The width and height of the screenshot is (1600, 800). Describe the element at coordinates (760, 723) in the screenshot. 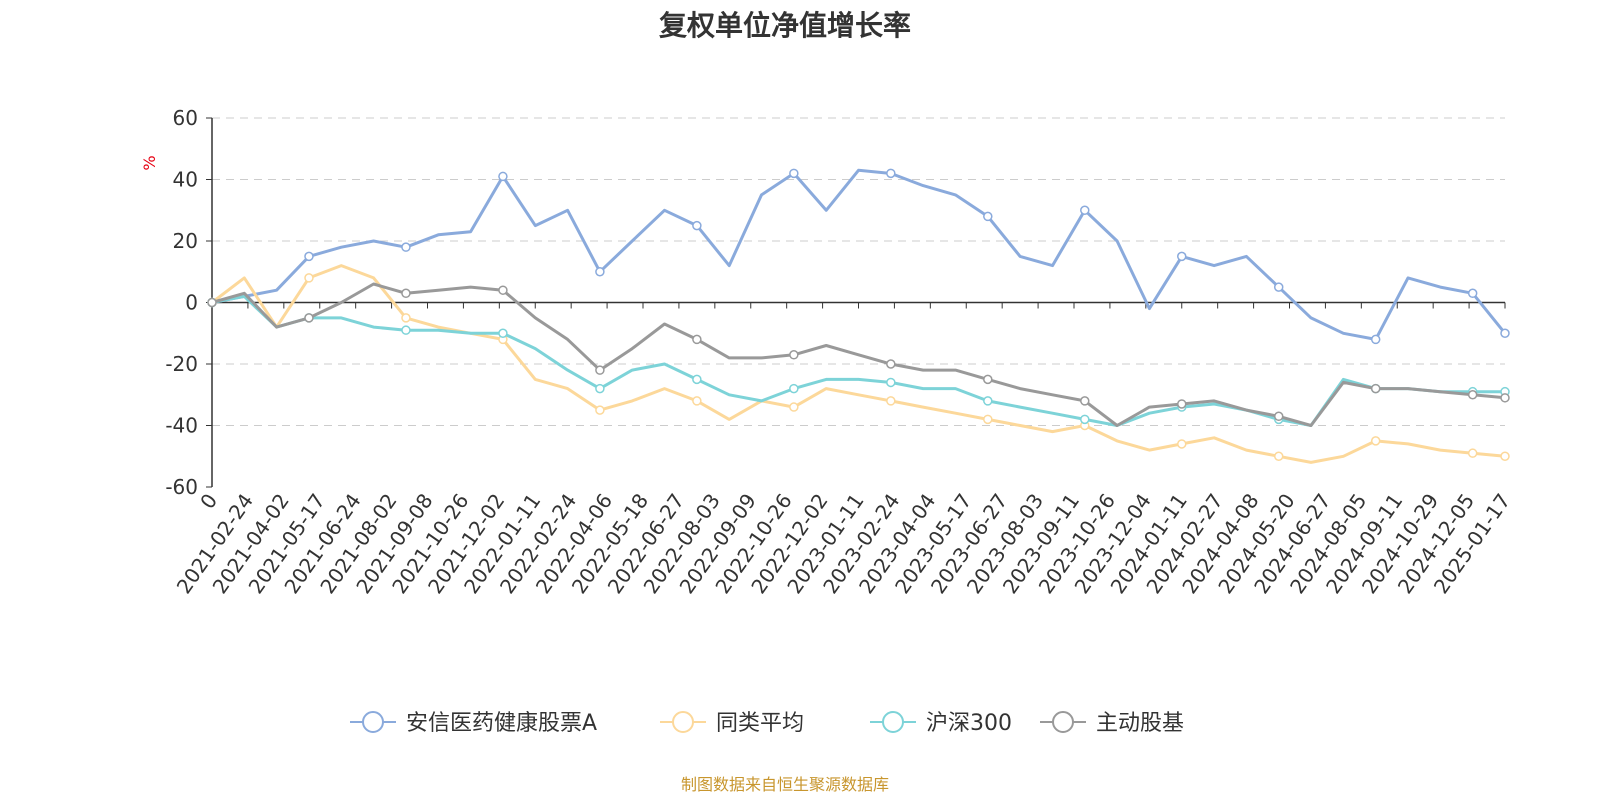

I see `legend-label: 同类平均` at that location.